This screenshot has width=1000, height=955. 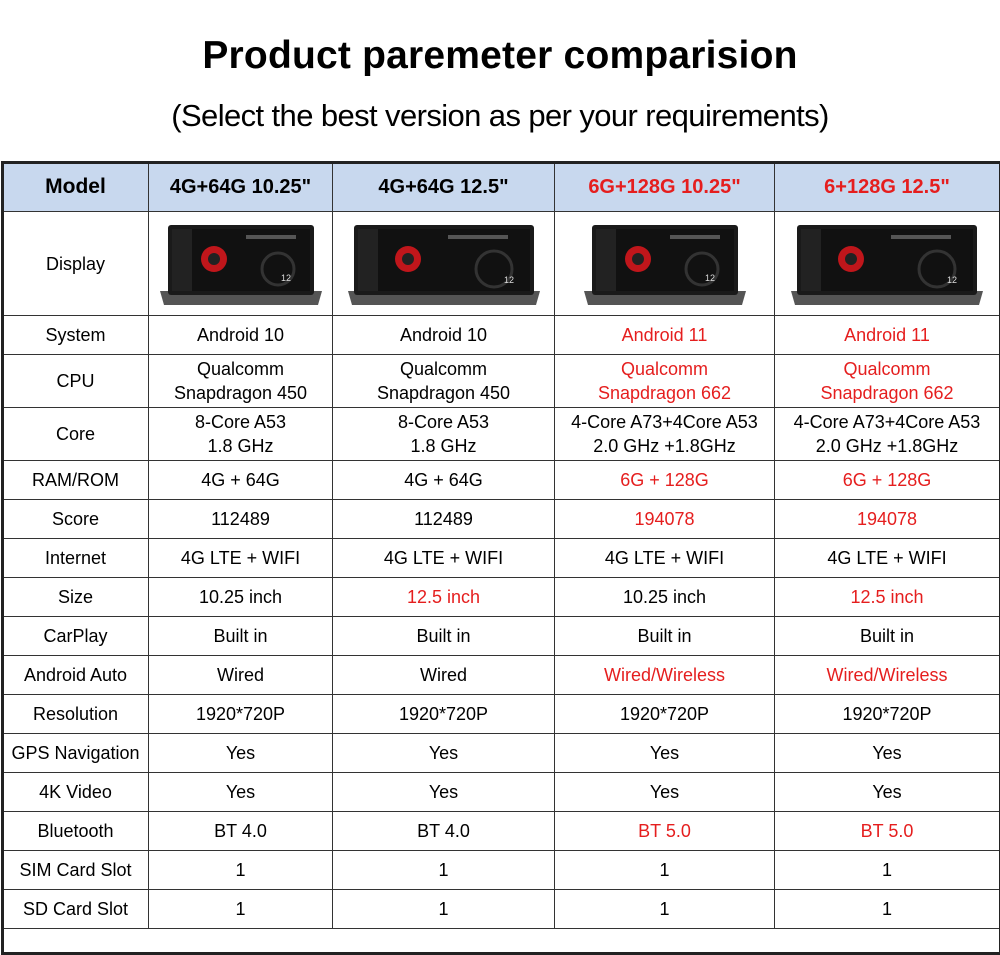 I want to click on cell-c2: 8-Core A53 1.8 GHz, so click(x=443, y=434).